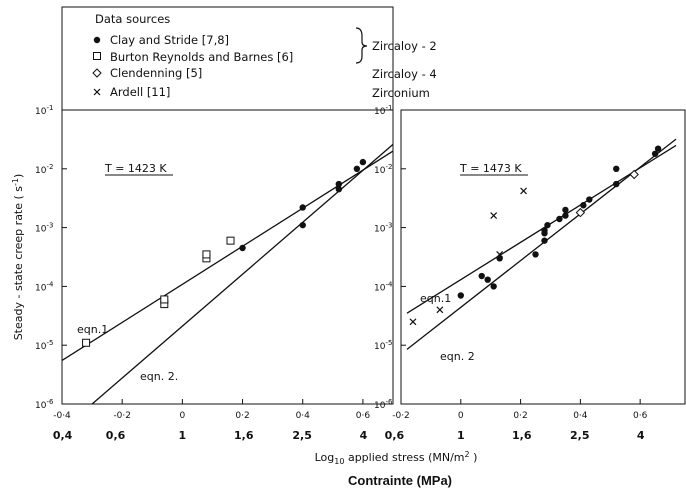 The height and width of the screenshot is (493, 686). Describe the element at coordinates (490, 168) in the screenshot. I see `right-chart-title: T = 1473 K` at that location.